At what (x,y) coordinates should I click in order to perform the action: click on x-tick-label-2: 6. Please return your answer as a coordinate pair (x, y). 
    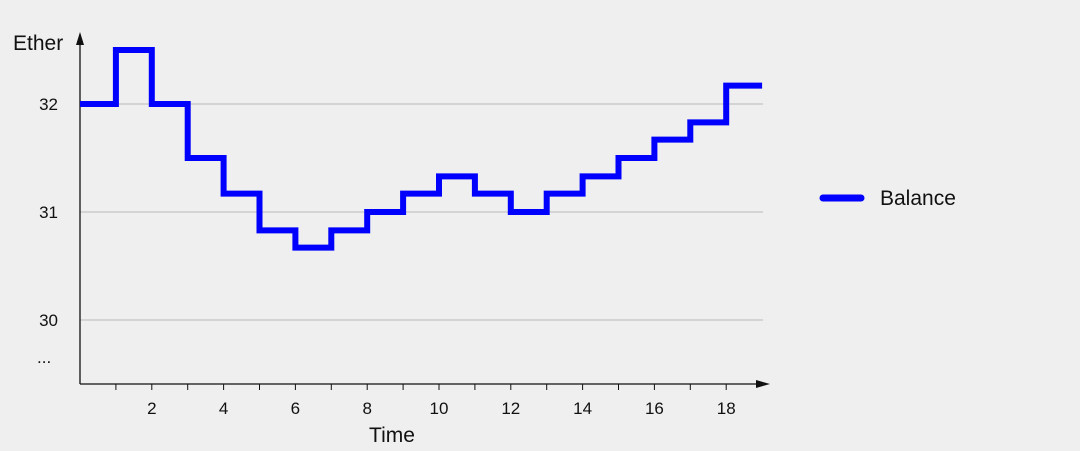
    Looking at the image, I should click on (295, 408).